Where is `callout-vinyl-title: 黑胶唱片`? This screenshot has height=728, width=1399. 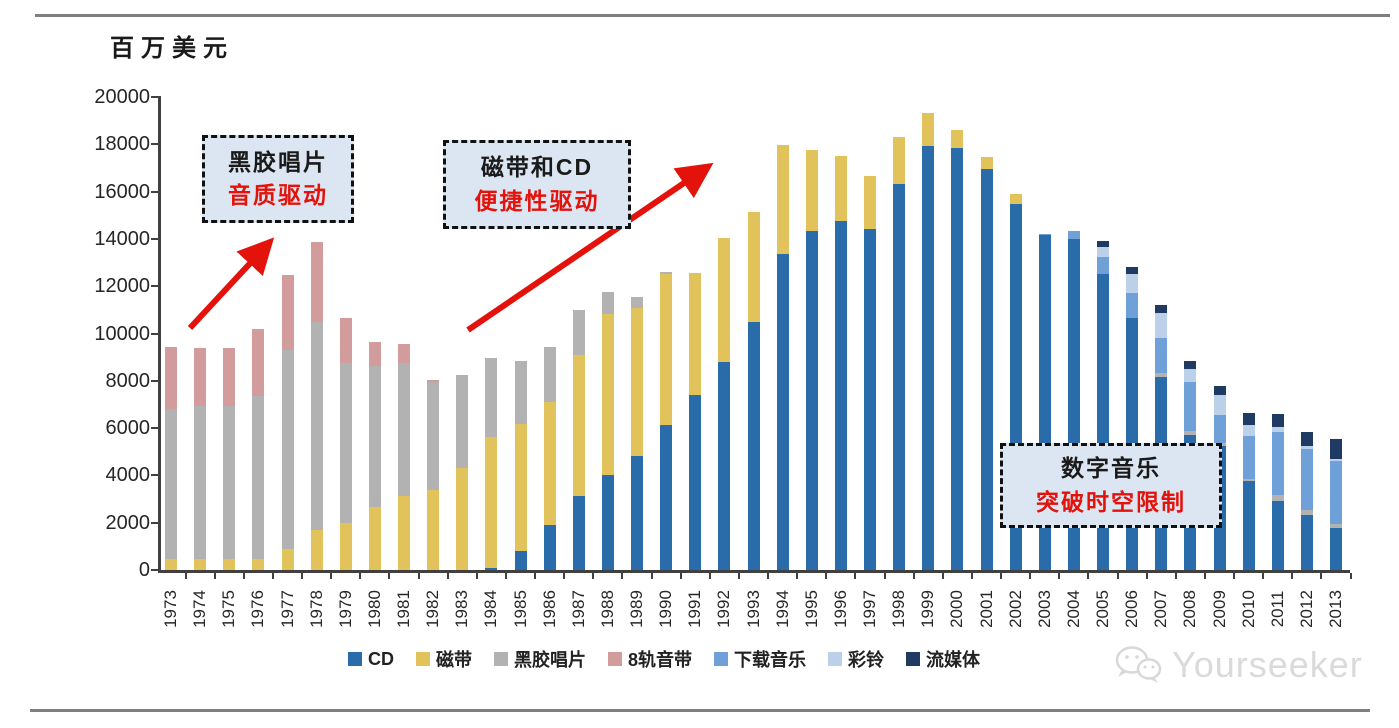 callout-vinyl-title: 黑胶唱片 is located at coordinates (278, 161).